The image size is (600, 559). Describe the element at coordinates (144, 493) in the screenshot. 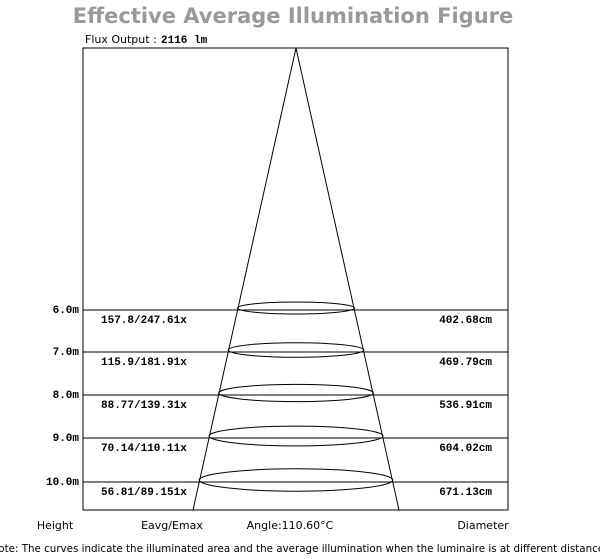

I see `eavg-label: 56.81/89.151x` at that location.